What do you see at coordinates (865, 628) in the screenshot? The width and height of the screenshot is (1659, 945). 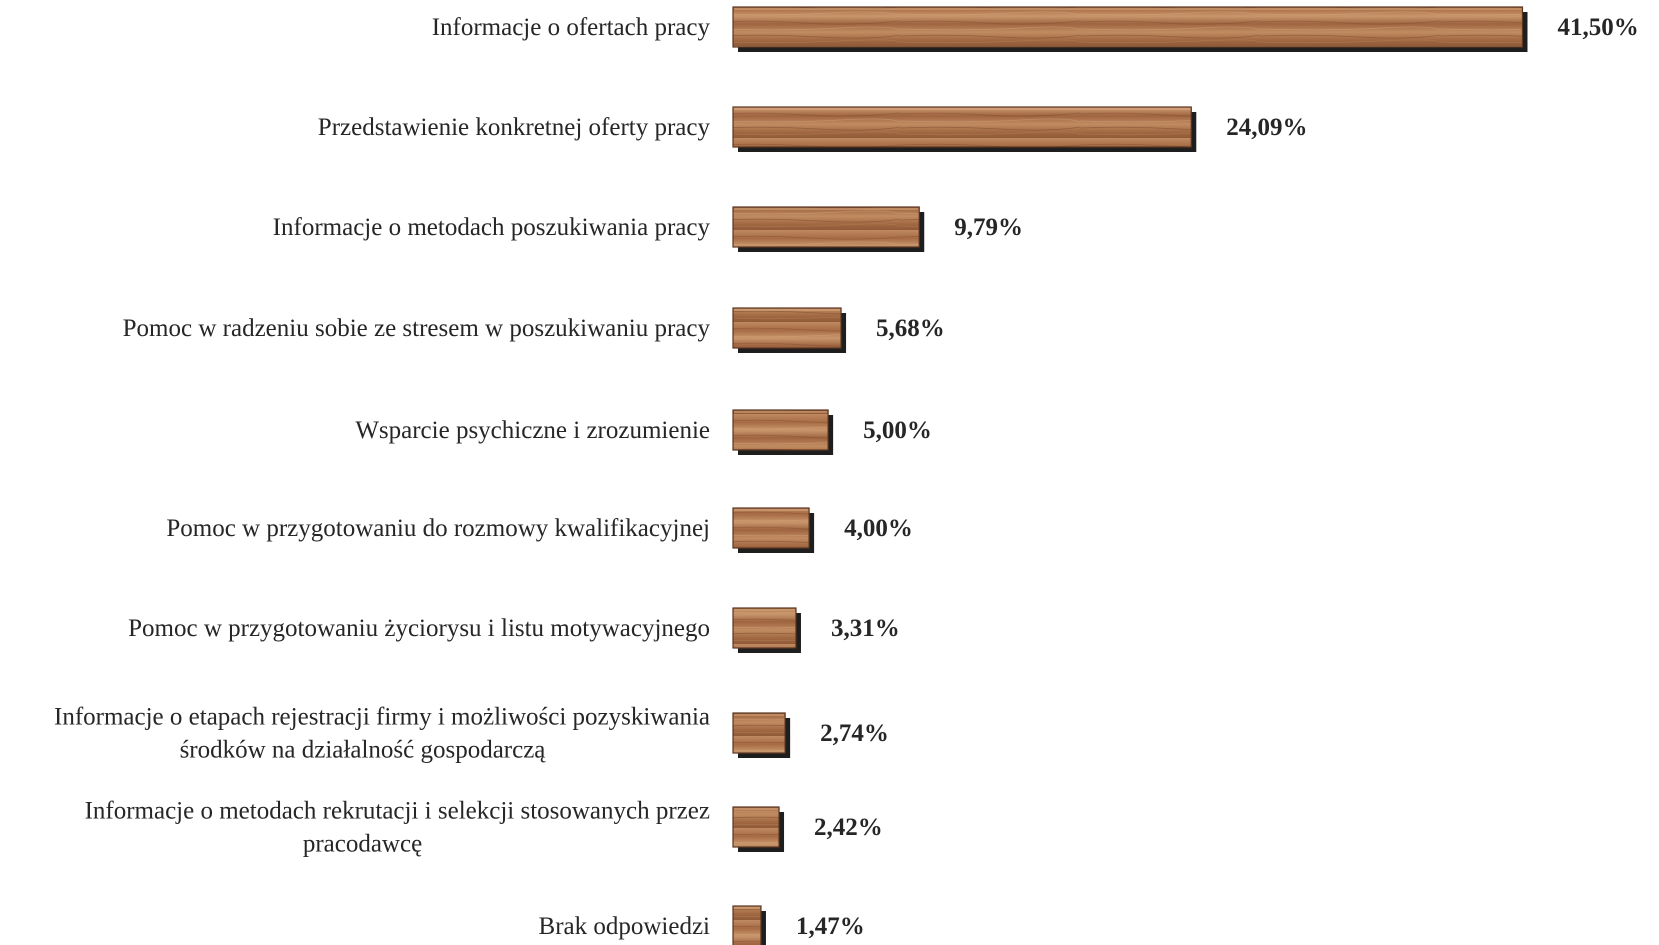 I see `value-label: 3,31%` at bounding box center [865, 628].